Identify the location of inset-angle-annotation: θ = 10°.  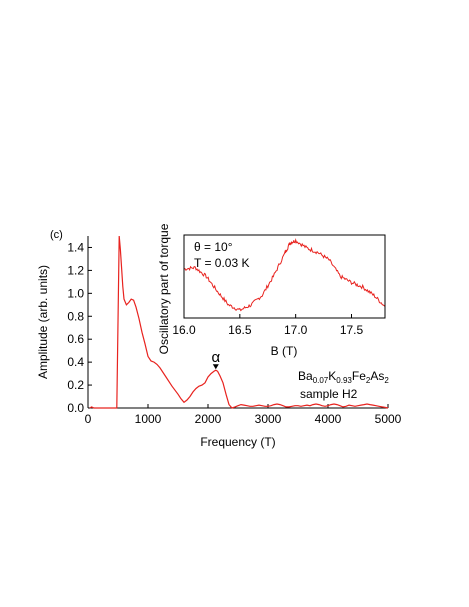
(213, 247).